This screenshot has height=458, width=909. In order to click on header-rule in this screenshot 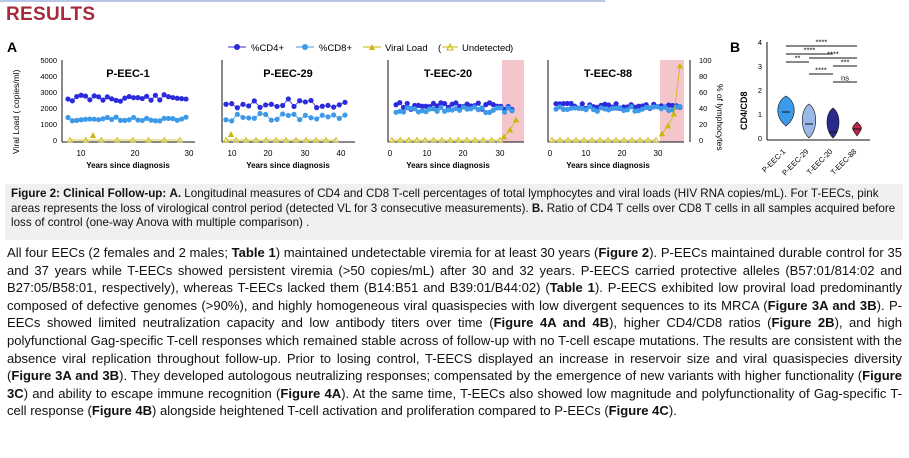, I will do `click(302, 1)`.